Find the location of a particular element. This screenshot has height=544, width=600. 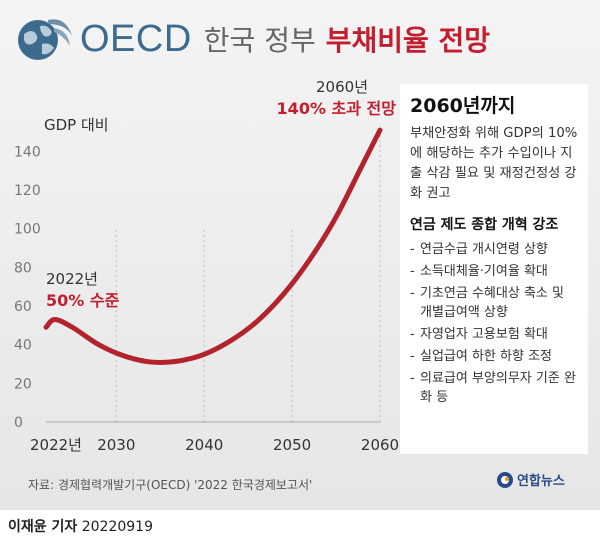

agency-logo: 연합뉴스 is located at coordinates (530, 479).